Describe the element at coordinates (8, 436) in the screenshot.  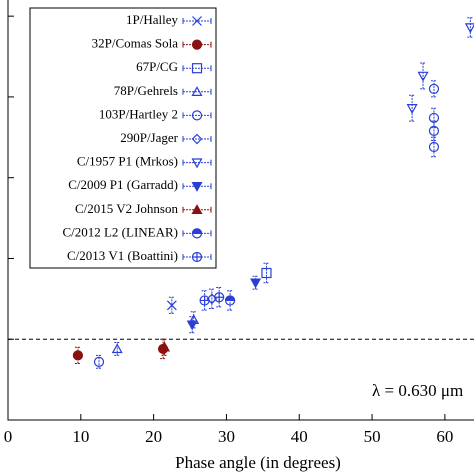
I see `x-tick-label: 0` at that location.